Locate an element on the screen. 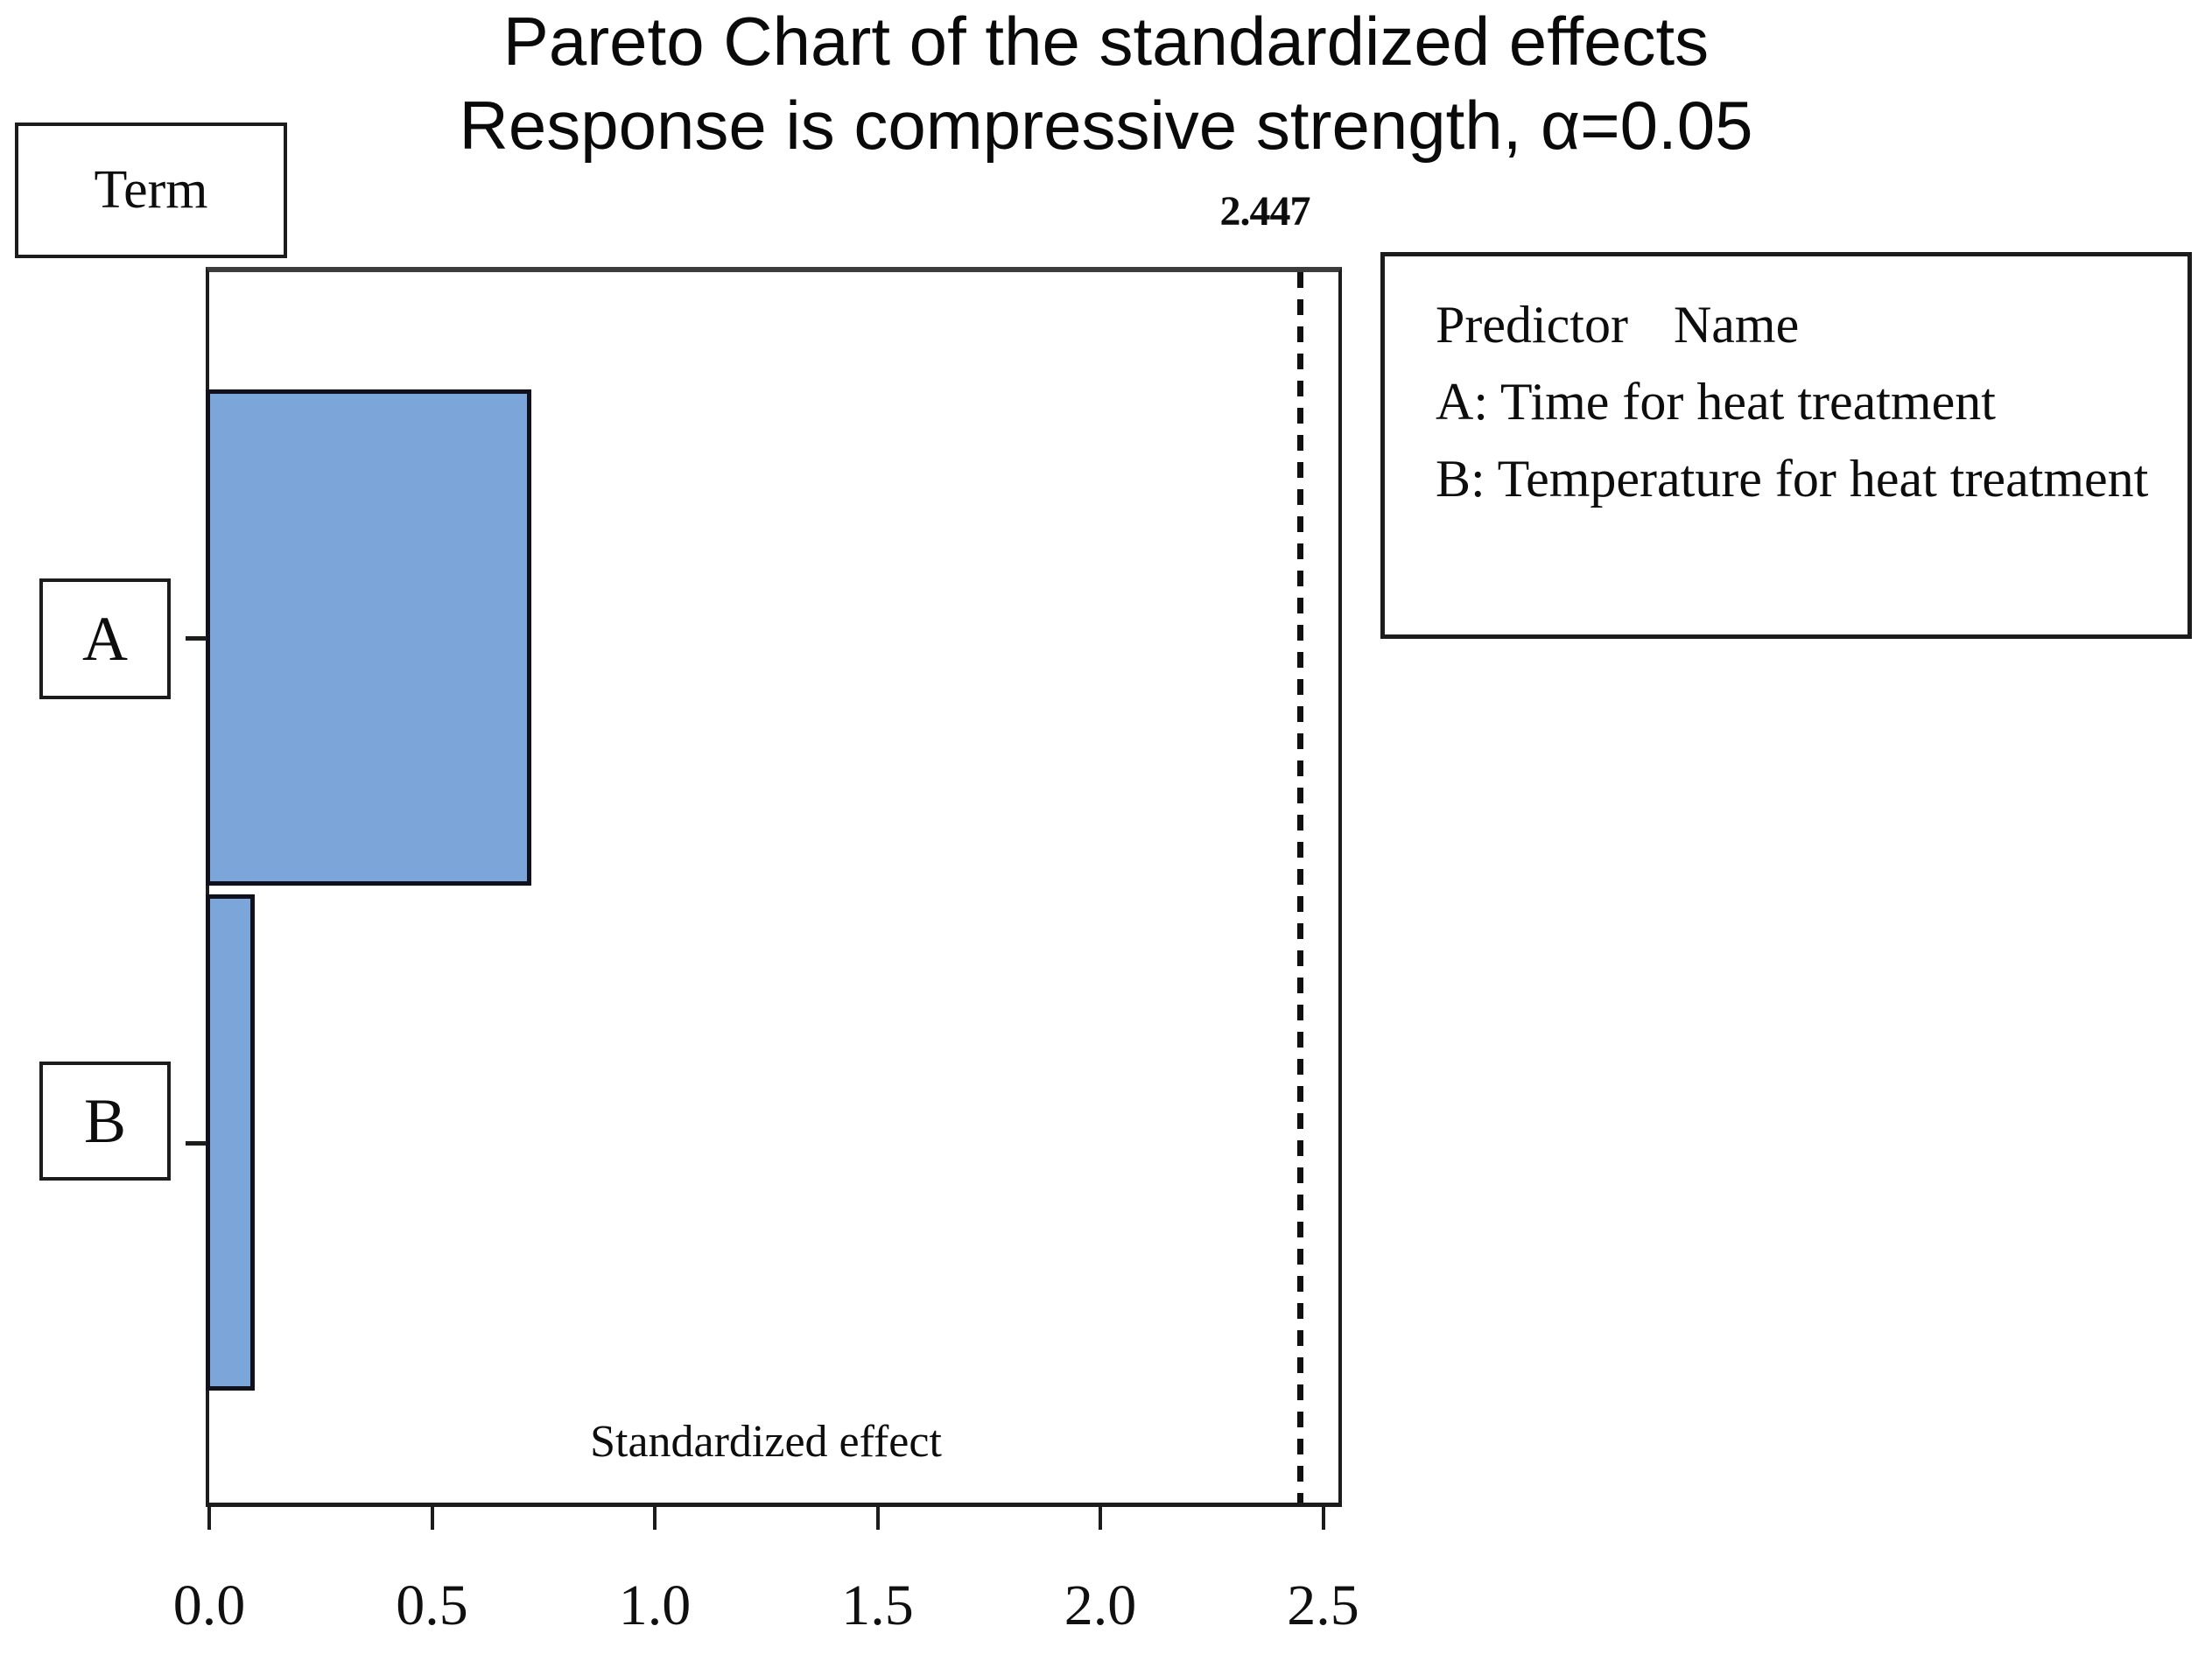 The height and width of the screenshot is (1661, 2212). category-label-B: B is located at coordinates (105, 1120).